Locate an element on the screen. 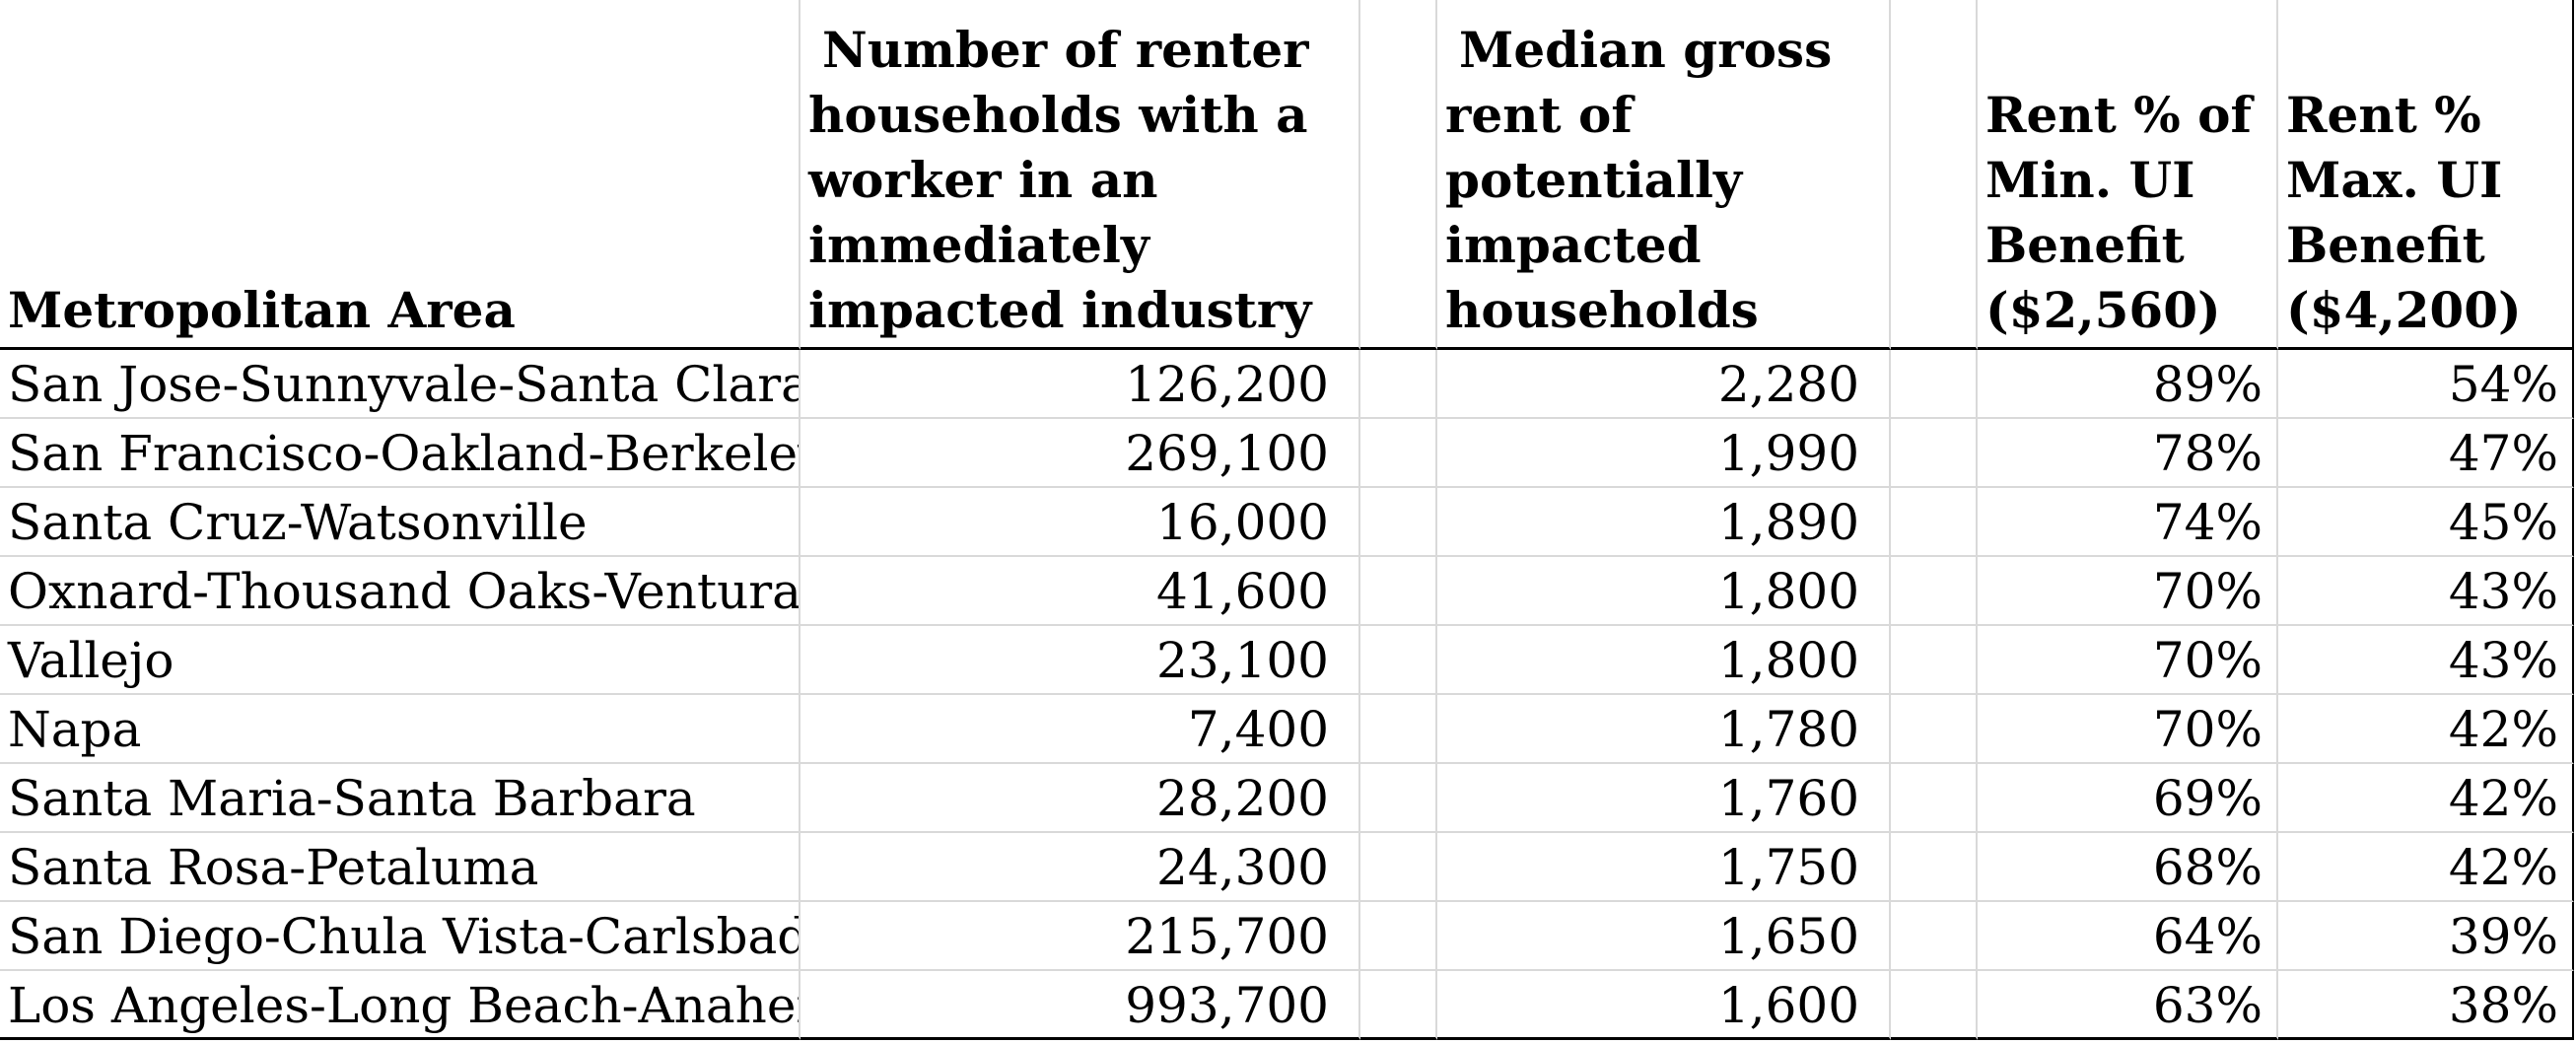 This screenshot has width=2576, height=1044. cell-metropolitan-area: Napa is located at coordinates (401, 729).